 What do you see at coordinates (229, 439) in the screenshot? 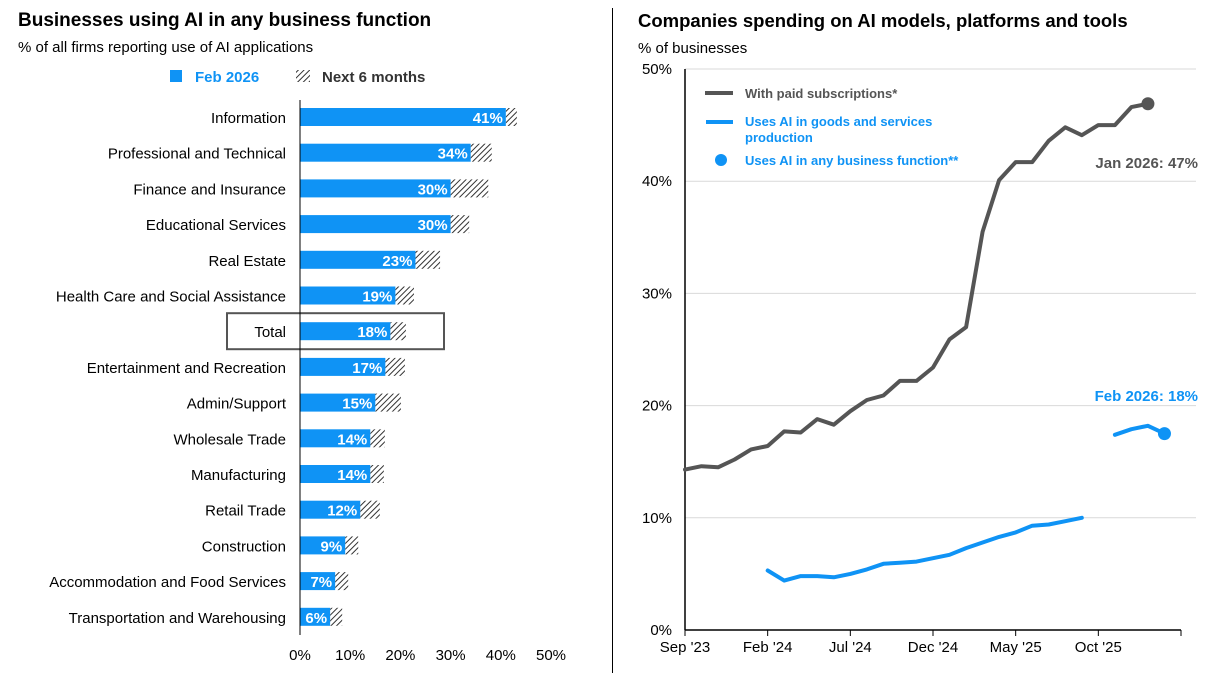
I see `category-label: Wholesale Trade` at bounding box center [229, 439].